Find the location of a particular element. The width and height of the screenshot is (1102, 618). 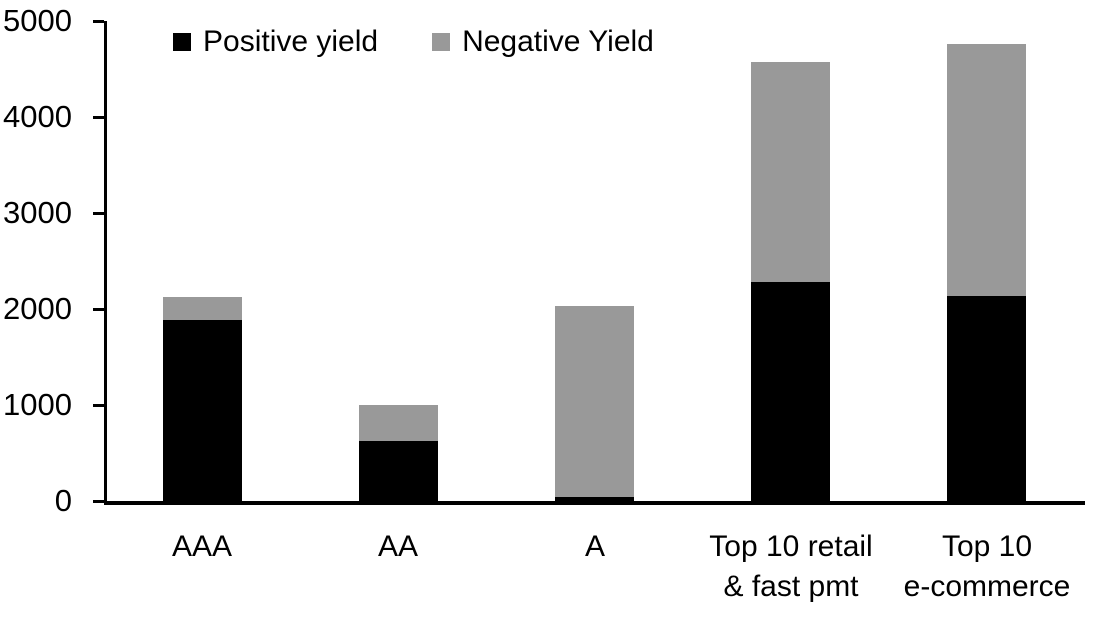

legend-label-positive-yield: Positive yield is located at coordinates (291, 41).